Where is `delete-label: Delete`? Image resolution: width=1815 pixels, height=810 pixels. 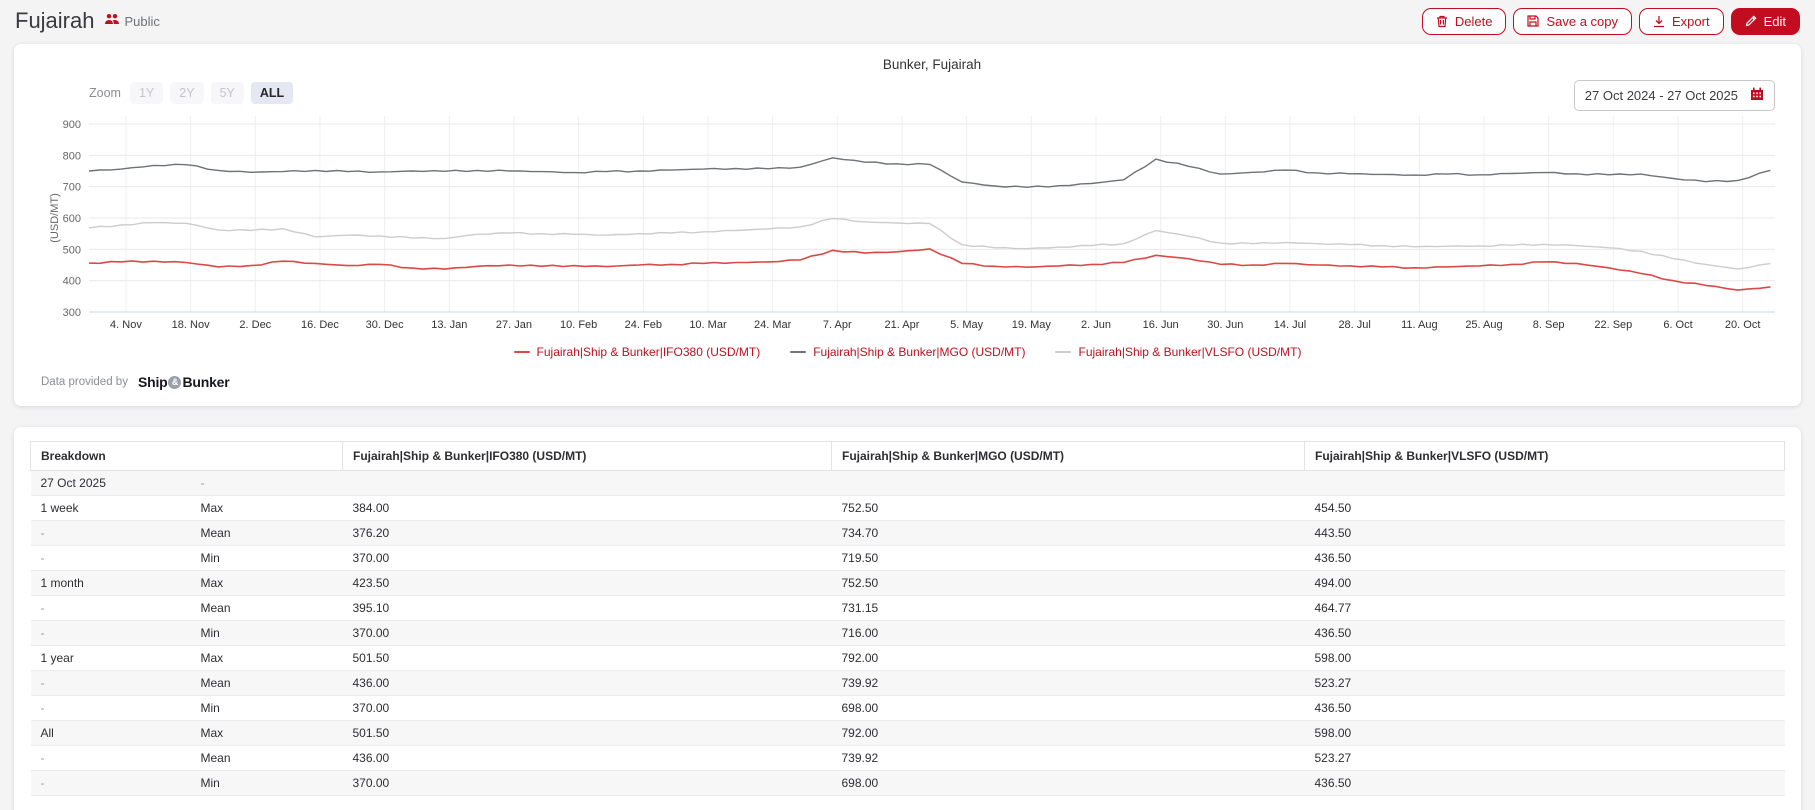 delete-label: Delete is located at coordinates (1473, 21).